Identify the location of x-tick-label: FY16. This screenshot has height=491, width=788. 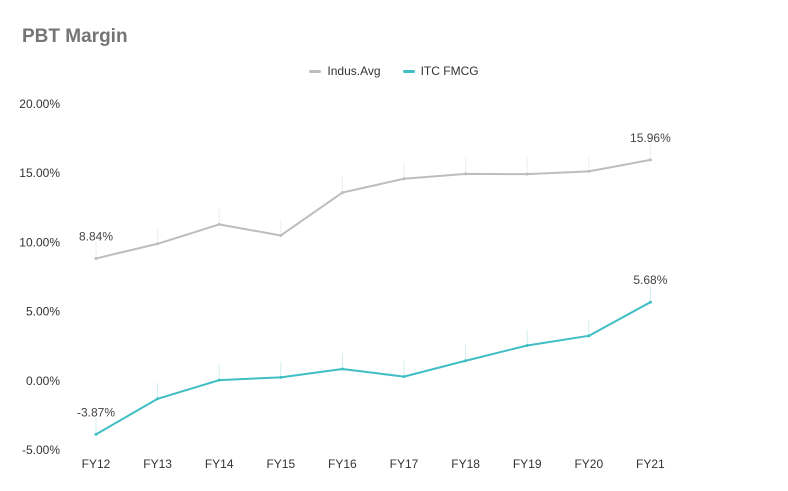
(342, 464).